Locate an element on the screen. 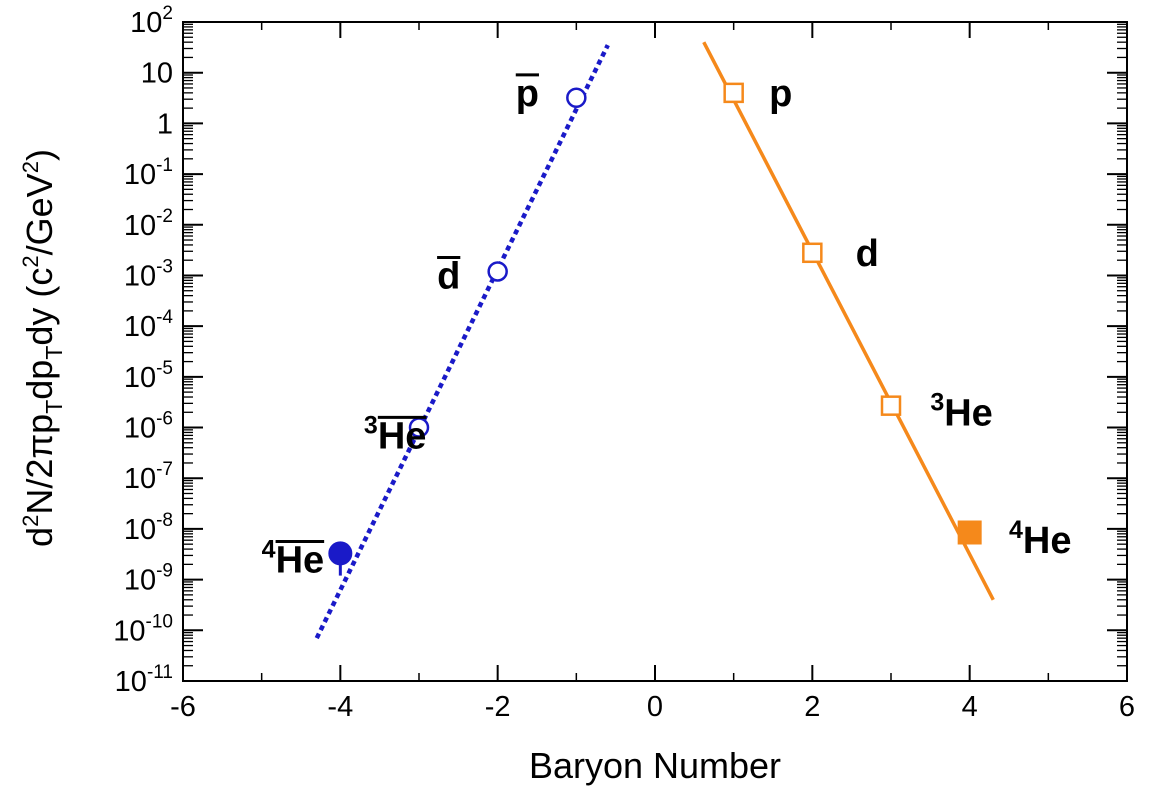 The height and width of the screenshot is (796, 1156). y-tick-label: 10⁻¹ is located at coordinates (148, 173).